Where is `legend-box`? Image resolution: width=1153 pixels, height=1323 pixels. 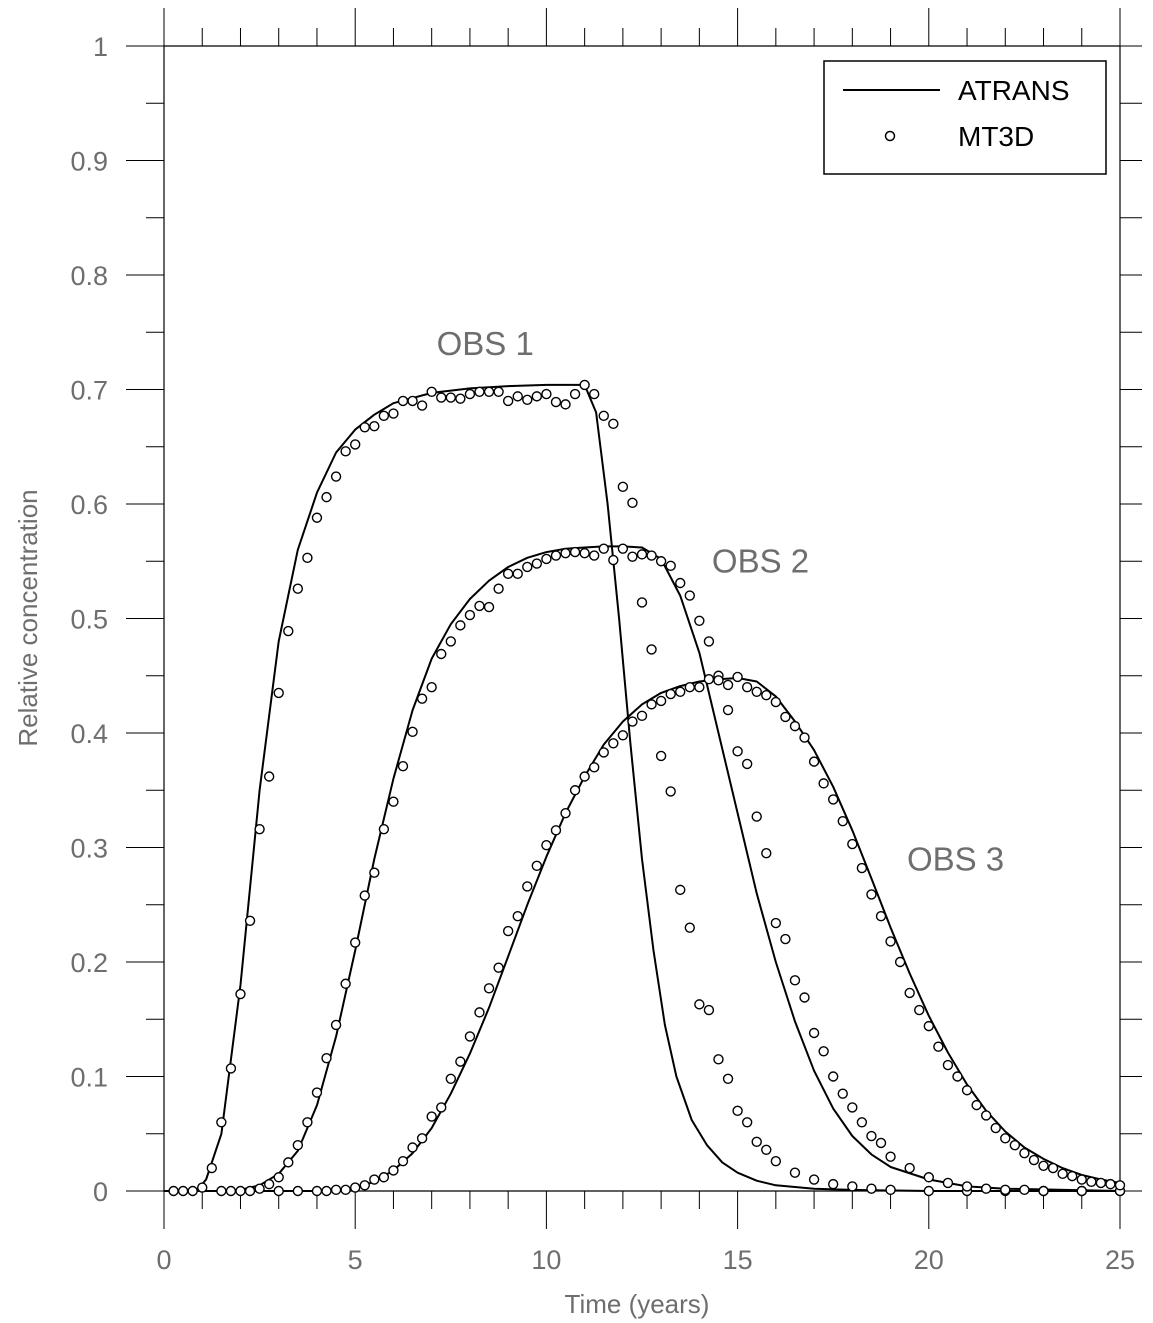
legend-box is located at coordinates (965, 117).